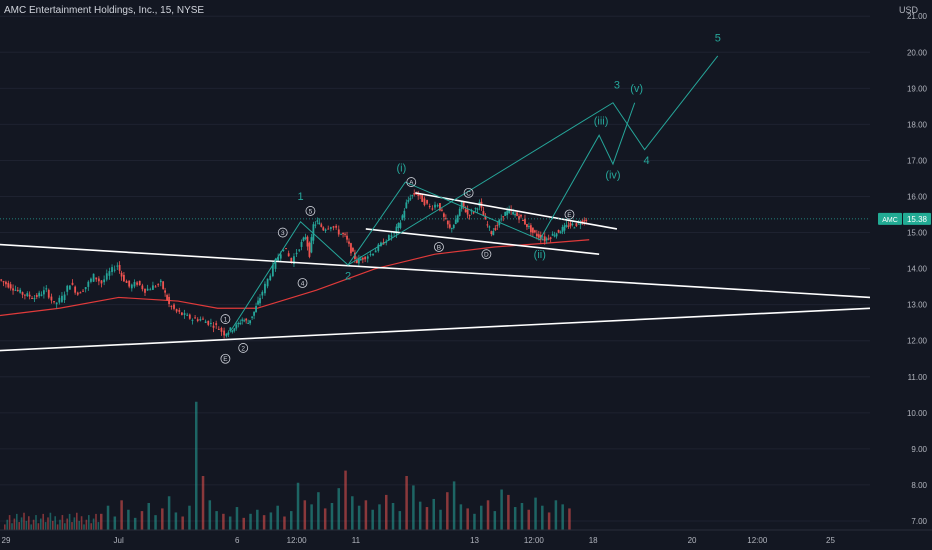  Describe the element at coordinates (917, 16) in the screenshot. I see `price-tick-0: 21.00` at that location.